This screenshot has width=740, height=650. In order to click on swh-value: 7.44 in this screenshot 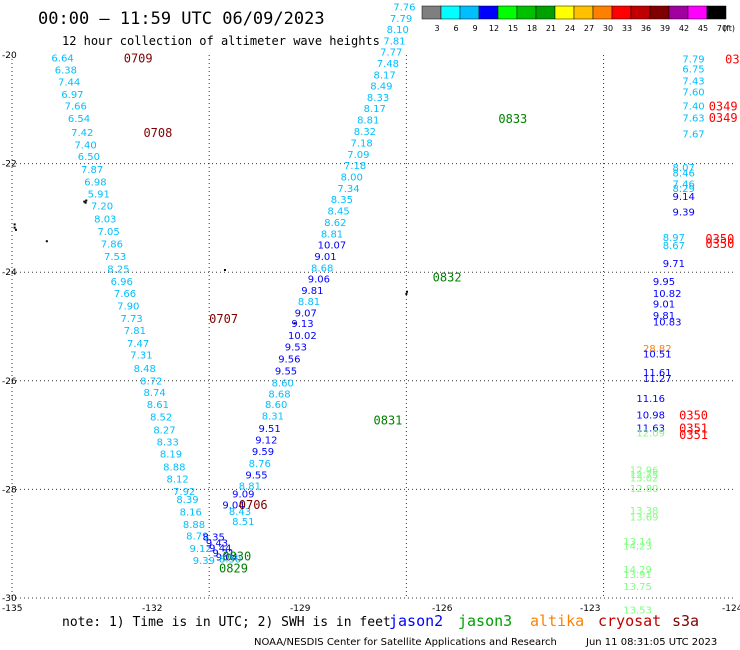, I will do `click(69, 83)`.